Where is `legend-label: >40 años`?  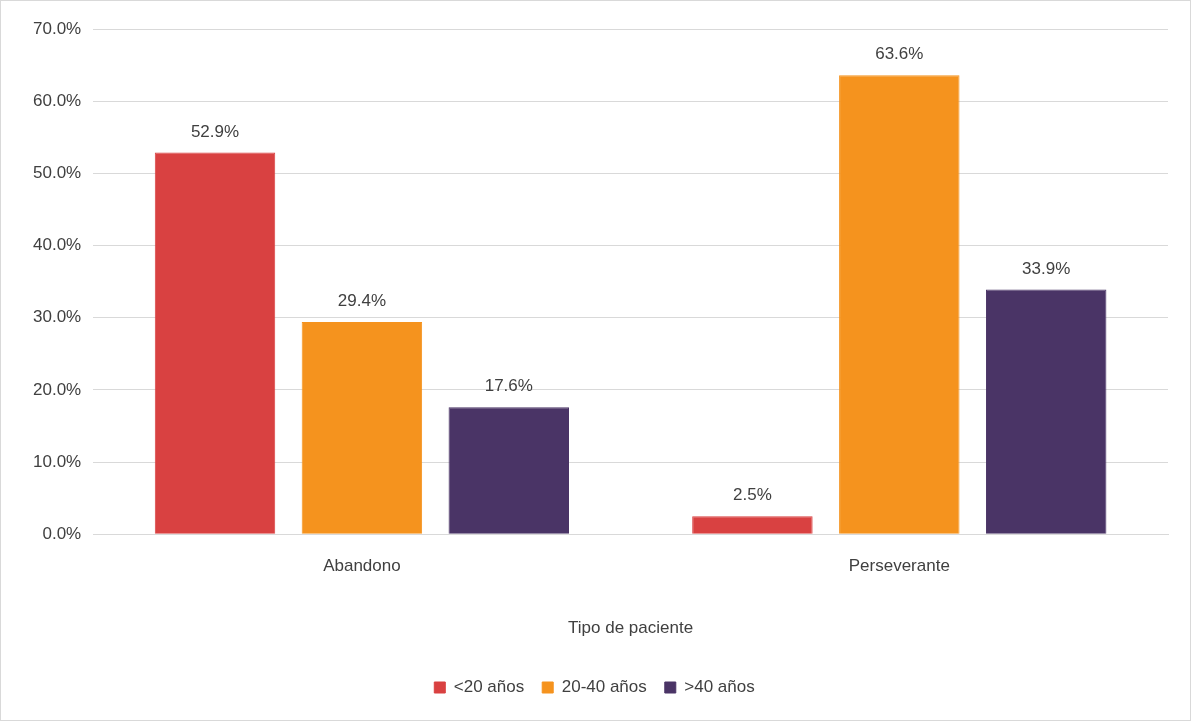 legend-label: >40 años is located at coordinates (719, 687).